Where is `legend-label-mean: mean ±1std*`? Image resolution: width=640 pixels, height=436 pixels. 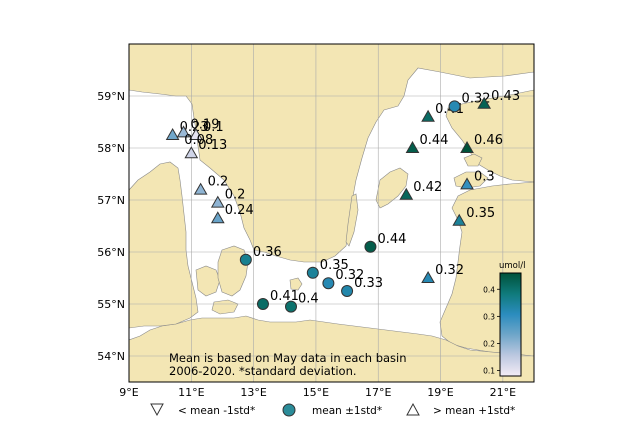 legend-label-mean: mean ±1std* is located at coordinates (347, 411).